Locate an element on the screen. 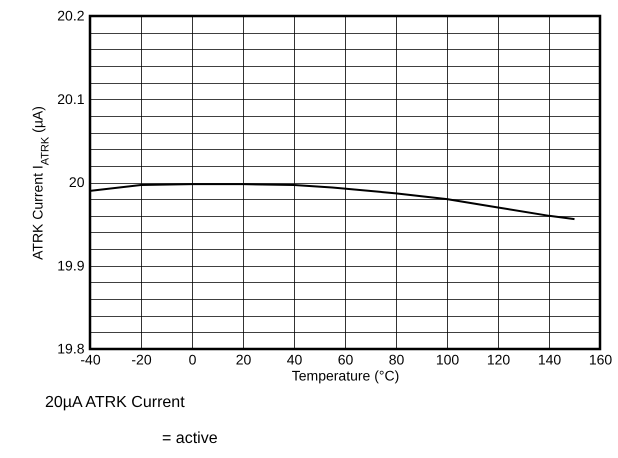  x-tick-label: 120 is located at coordinates (498, 360).